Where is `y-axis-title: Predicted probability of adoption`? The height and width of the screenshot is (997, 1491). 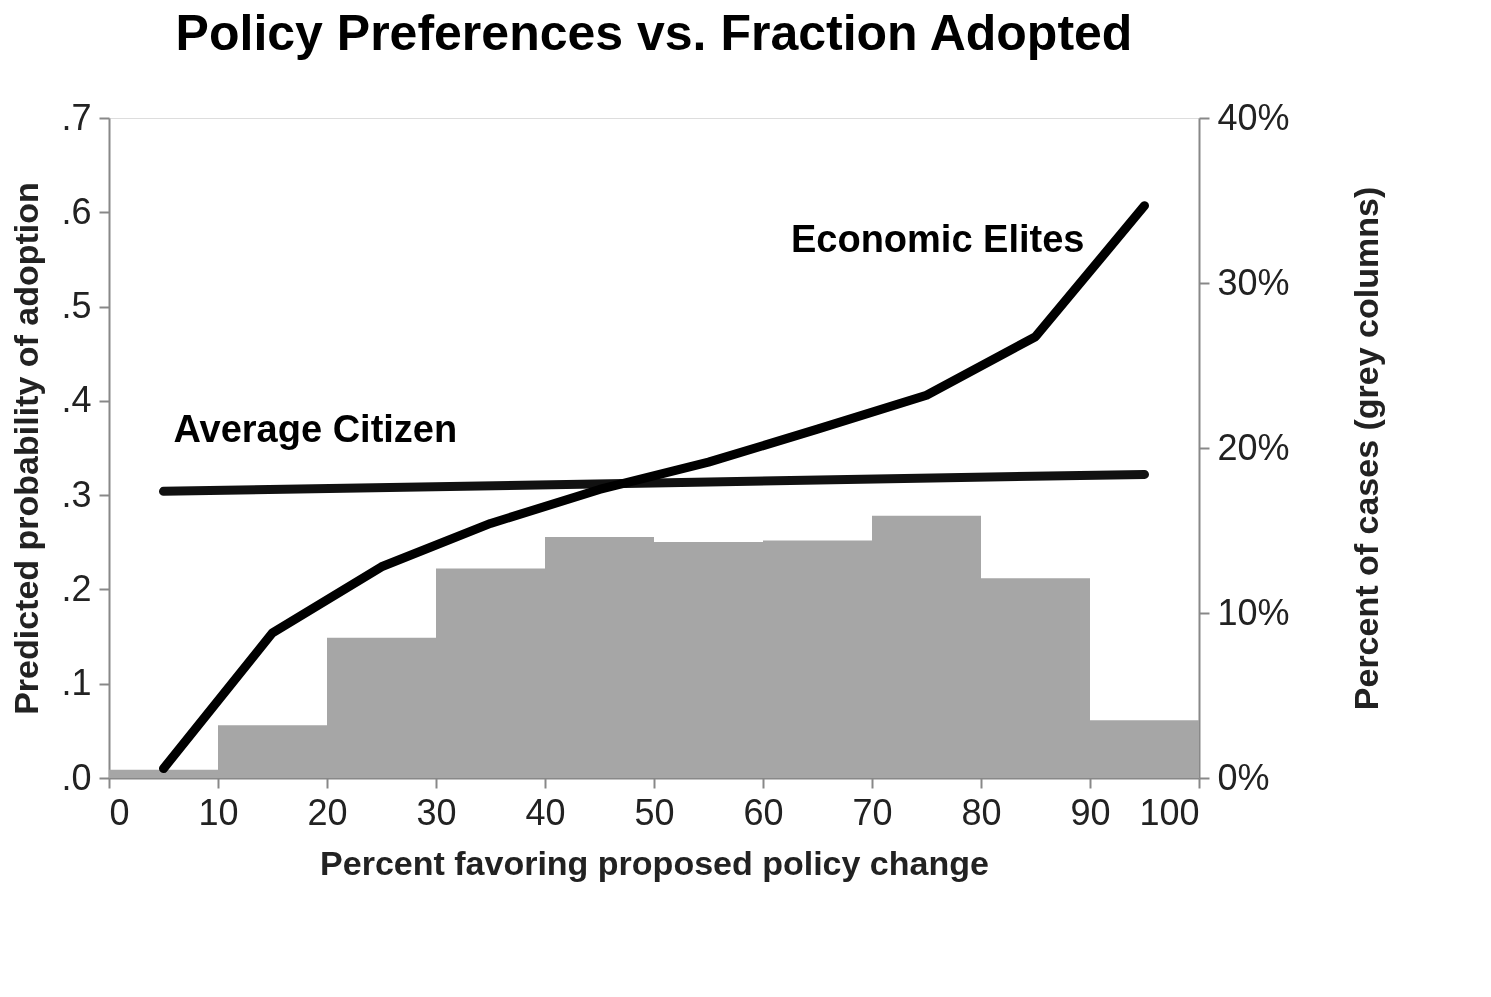 y-axis-title: Predicted probability of adoption is located at coordinates (26, 448).